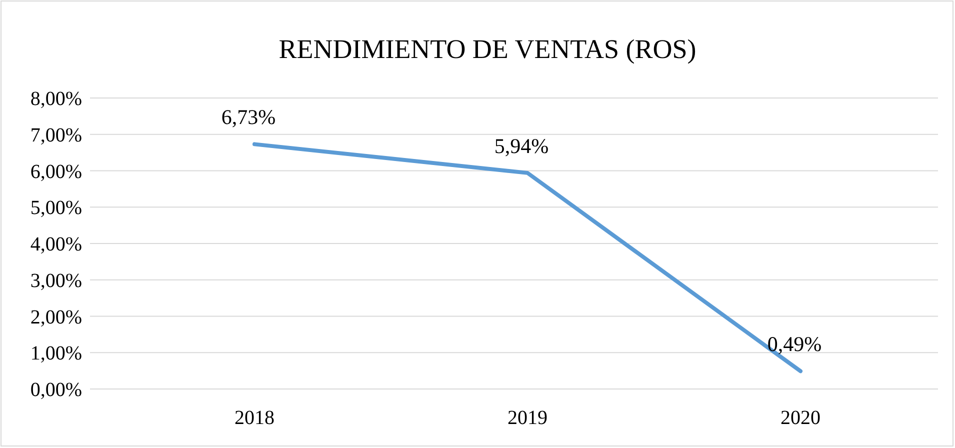  Describe the element at coordinates (56, 171) in the screenshot. I see `y-tick-label: 6,00%` at that location.